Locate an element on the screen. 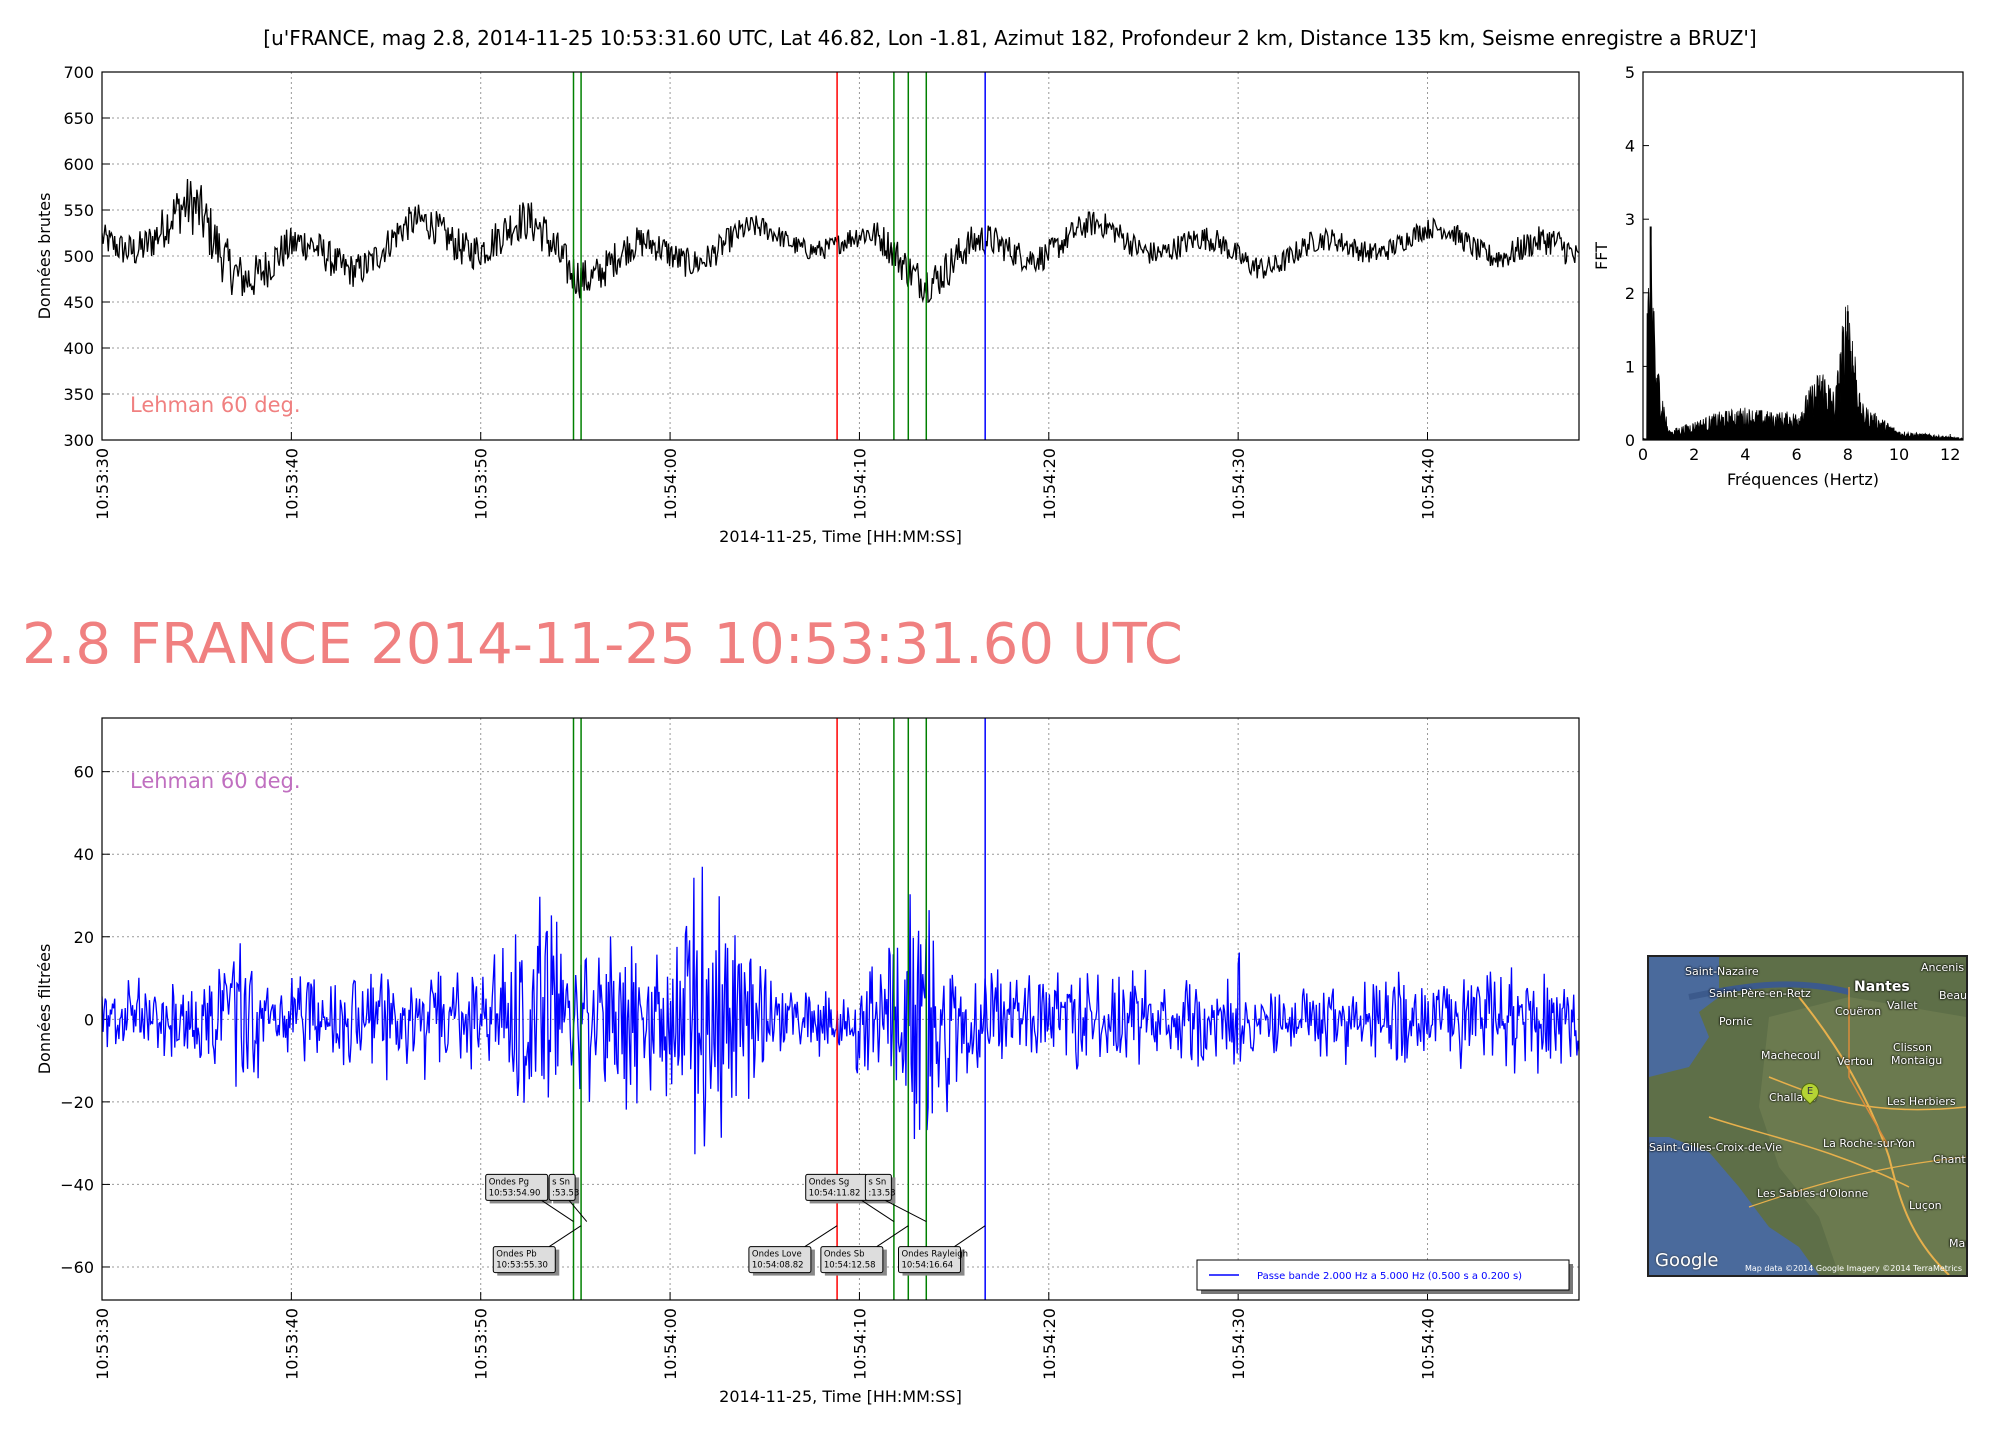  map-label: Luçon is located at coordinates (1925, 1205).